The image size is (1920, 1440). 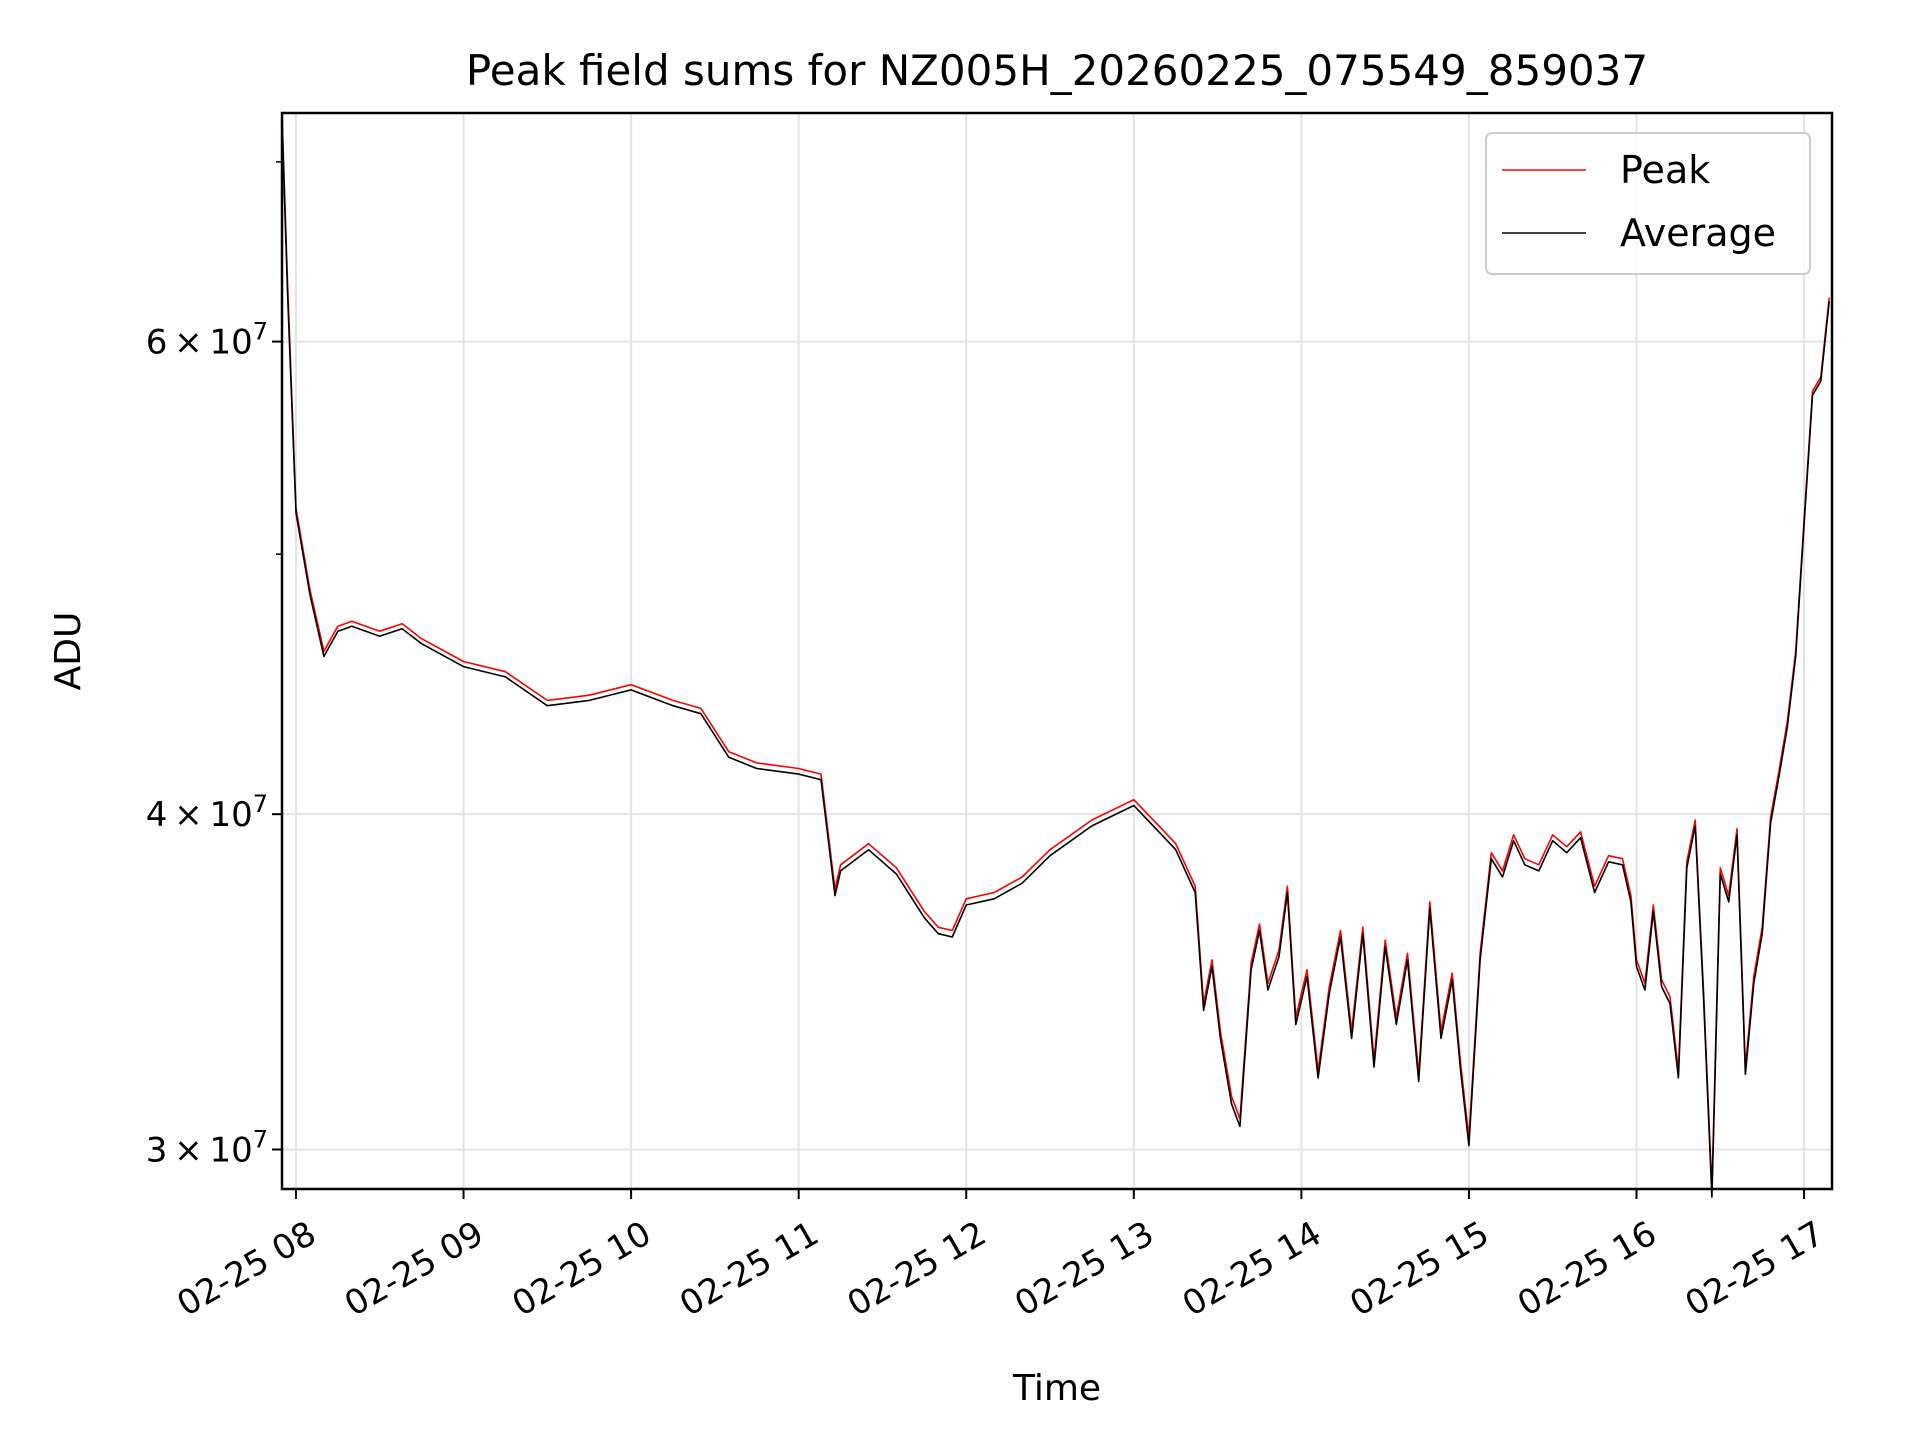 I want to click on x-tick-label: 02-25 12, so click(x=917, y=1269).